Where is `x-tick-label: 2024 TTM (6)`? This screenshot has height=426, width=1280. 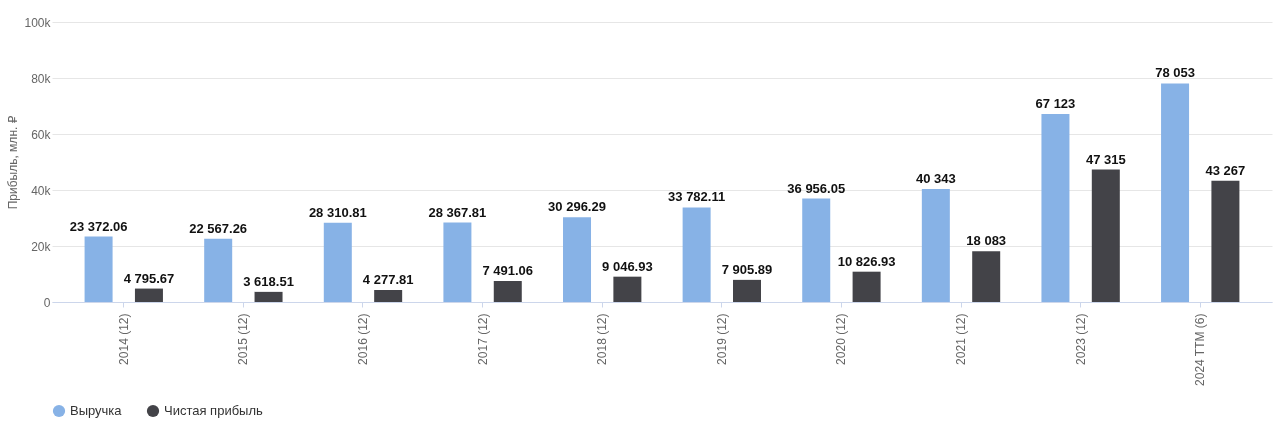
x-tick-label: 2024 TTM (6) is located at coordinates (1200, 349).